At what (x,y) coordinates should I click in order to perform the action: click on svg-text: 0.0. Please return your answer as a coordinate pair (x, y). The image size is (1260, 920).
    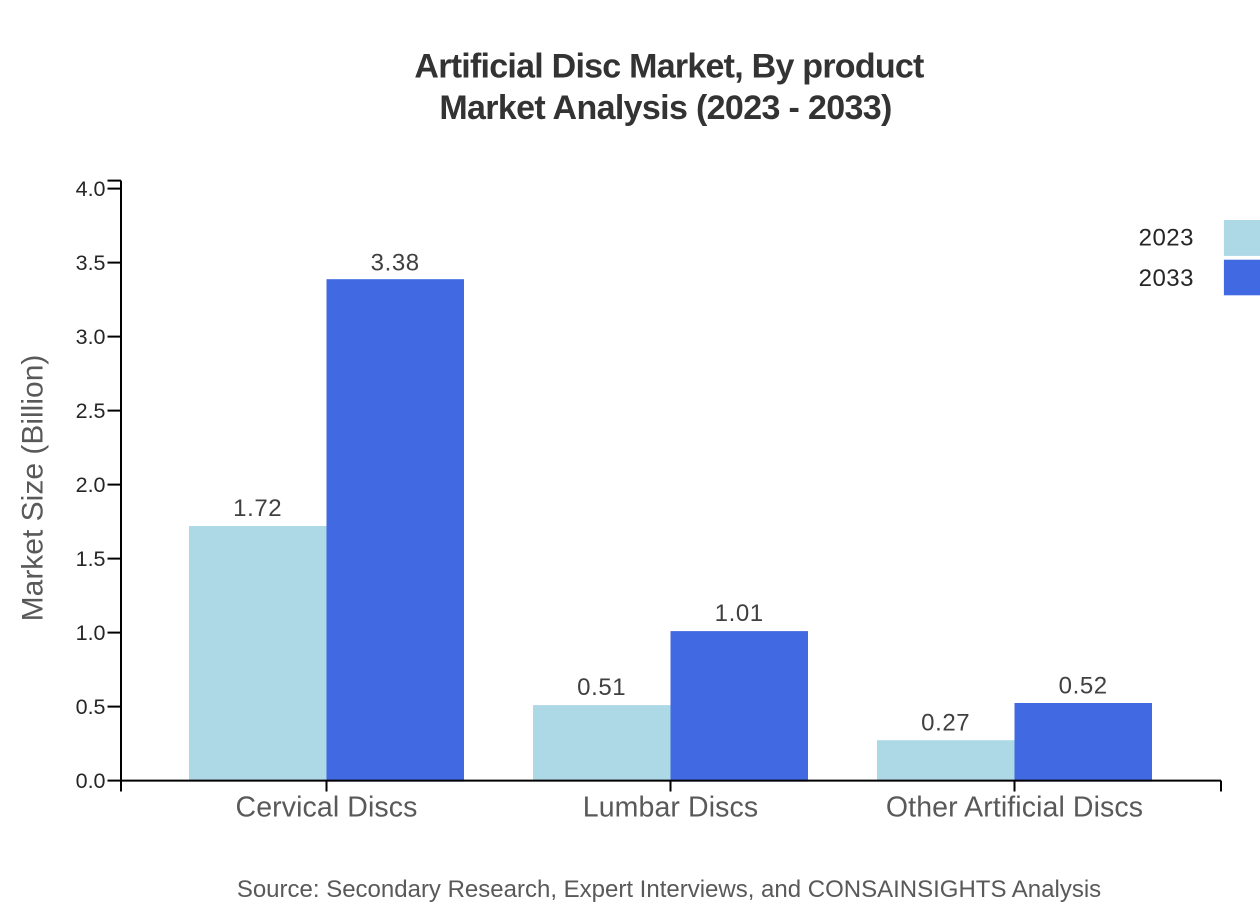
    Looking at the image, I should click on (91, 781).